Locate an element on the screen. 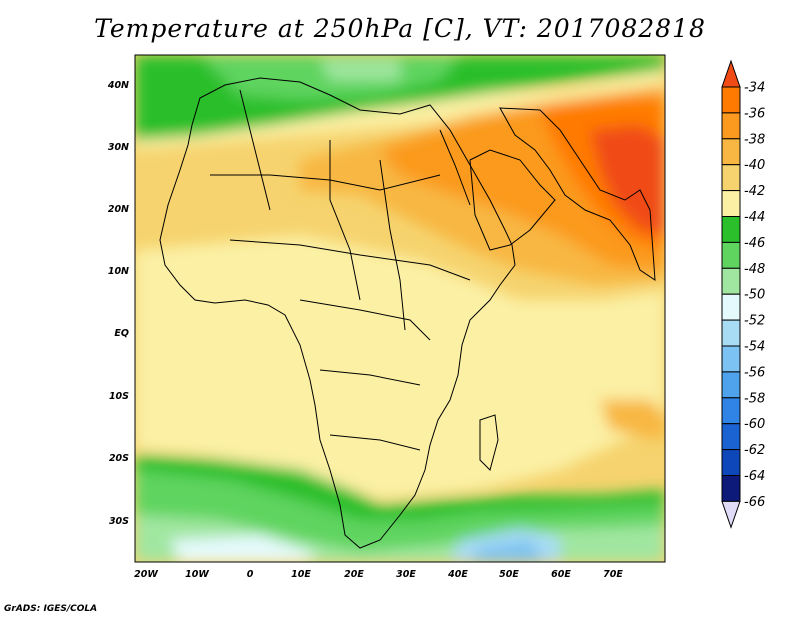 The image size is (800, 618). lat-label-20n: 20N is located at coordinates (118, 209).